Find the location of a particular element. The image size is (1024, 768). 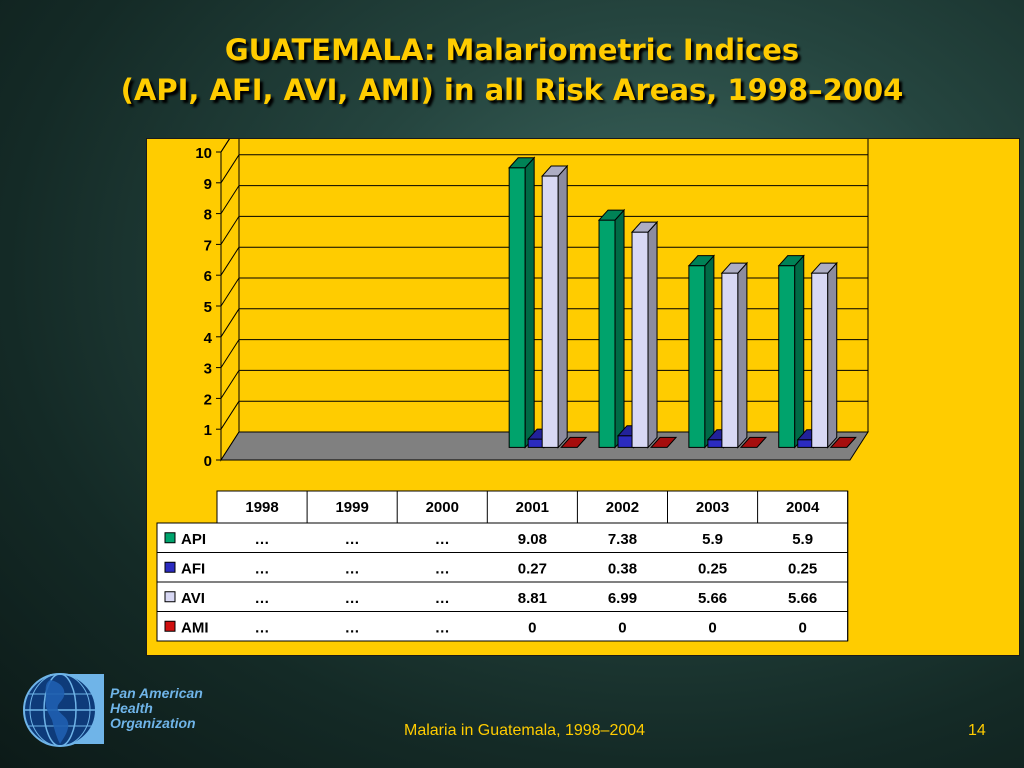

globe-americas-icon is located at coordinates (60, 710).